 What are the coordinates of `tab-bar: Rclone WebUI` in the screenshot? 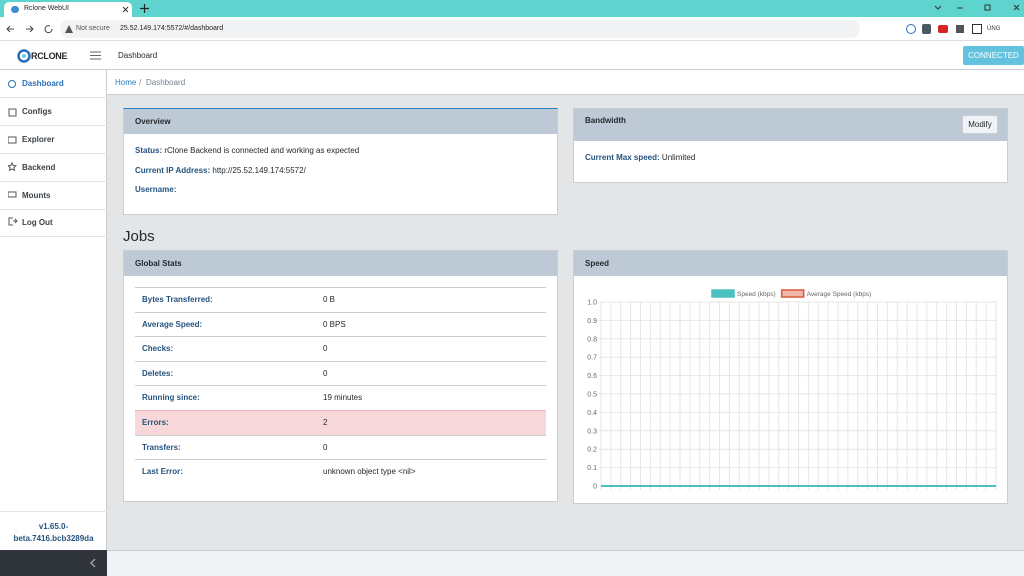 It's located at (512, 8).